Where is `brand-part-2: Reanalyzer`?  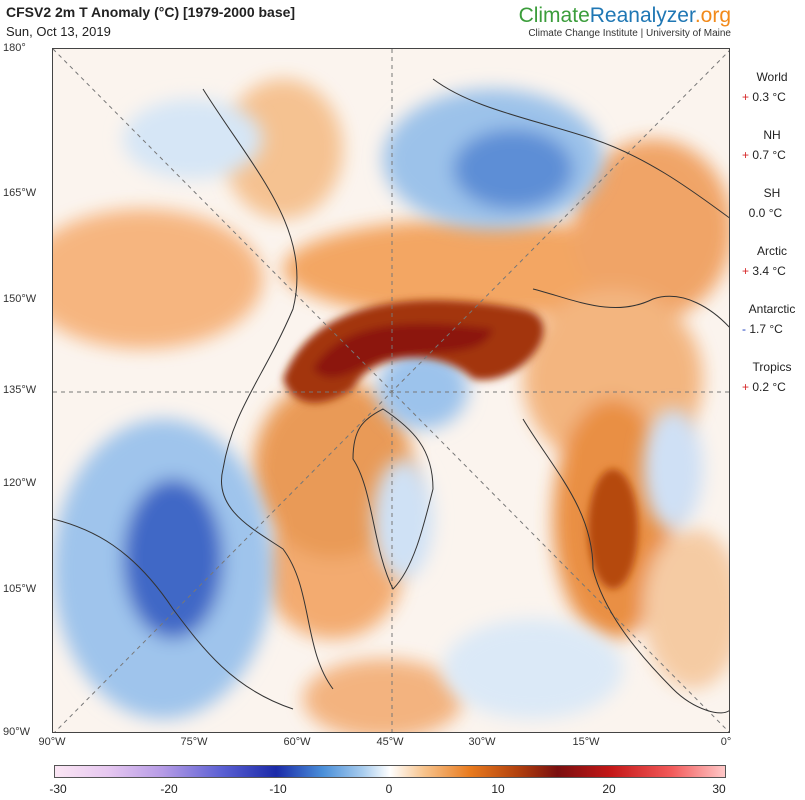
brand-part-2: Reanalyzer is located at coordinates (642, 15).